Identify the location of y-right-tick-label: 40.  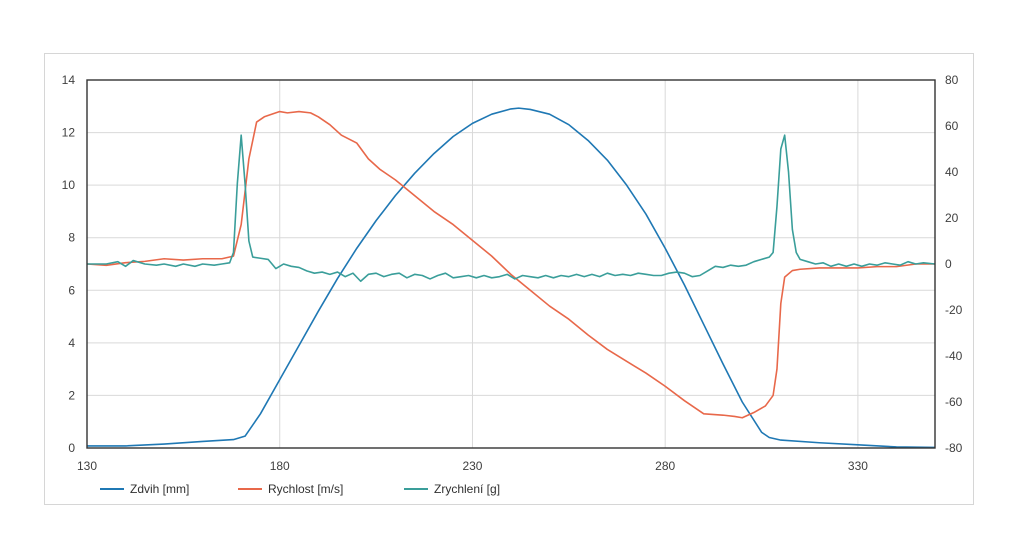
(952, 172).